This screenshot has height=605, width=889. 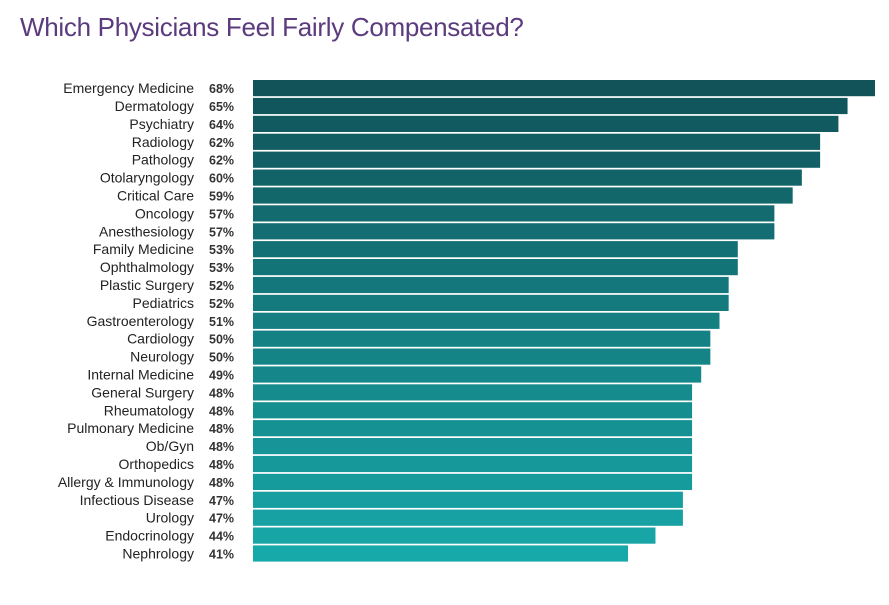 I want to click on category-label: Ophthalmology, so click(x=147, y=267).